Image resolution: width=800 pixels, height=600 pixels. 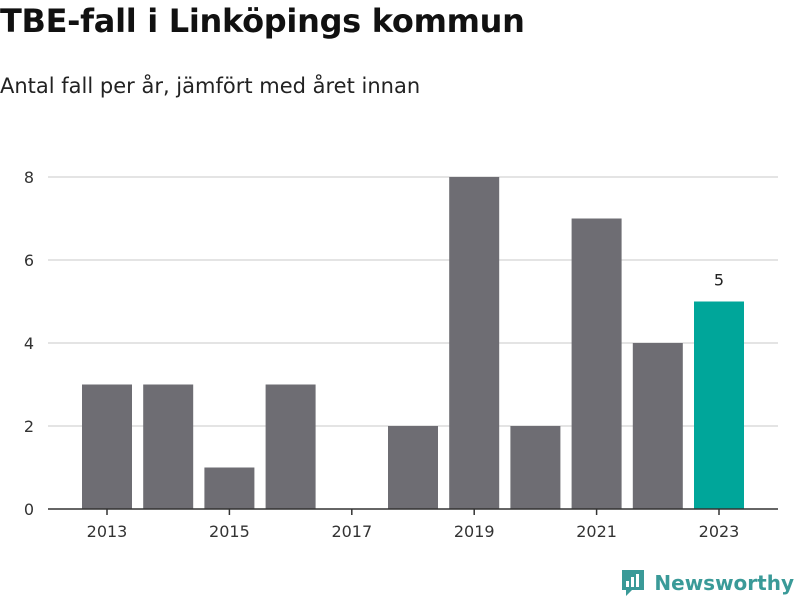 I want to click on bar-2023, so click(x=719, y=405).